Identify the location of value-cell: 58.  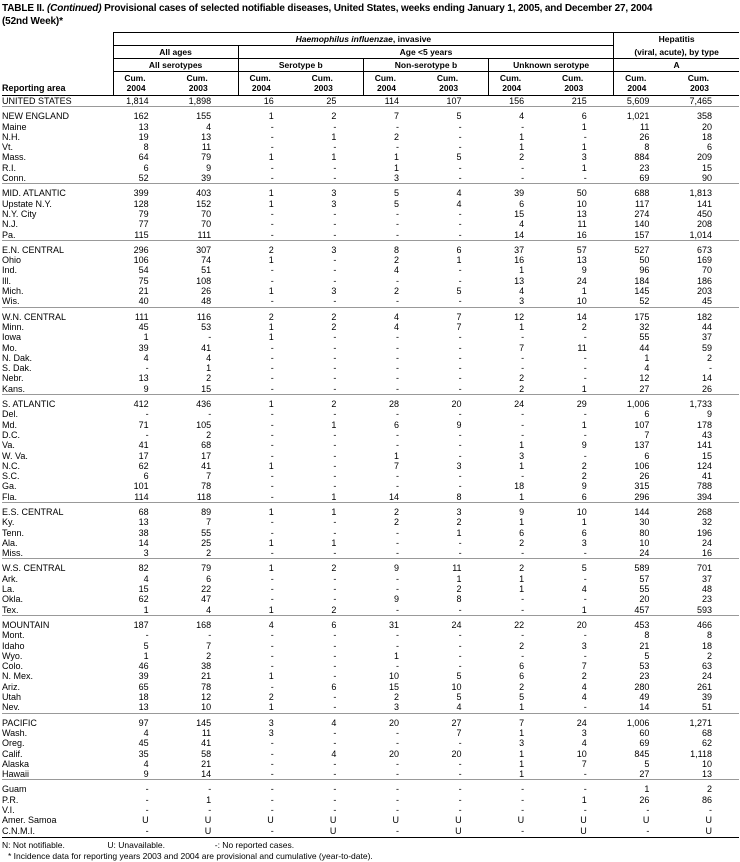
(206, 753).